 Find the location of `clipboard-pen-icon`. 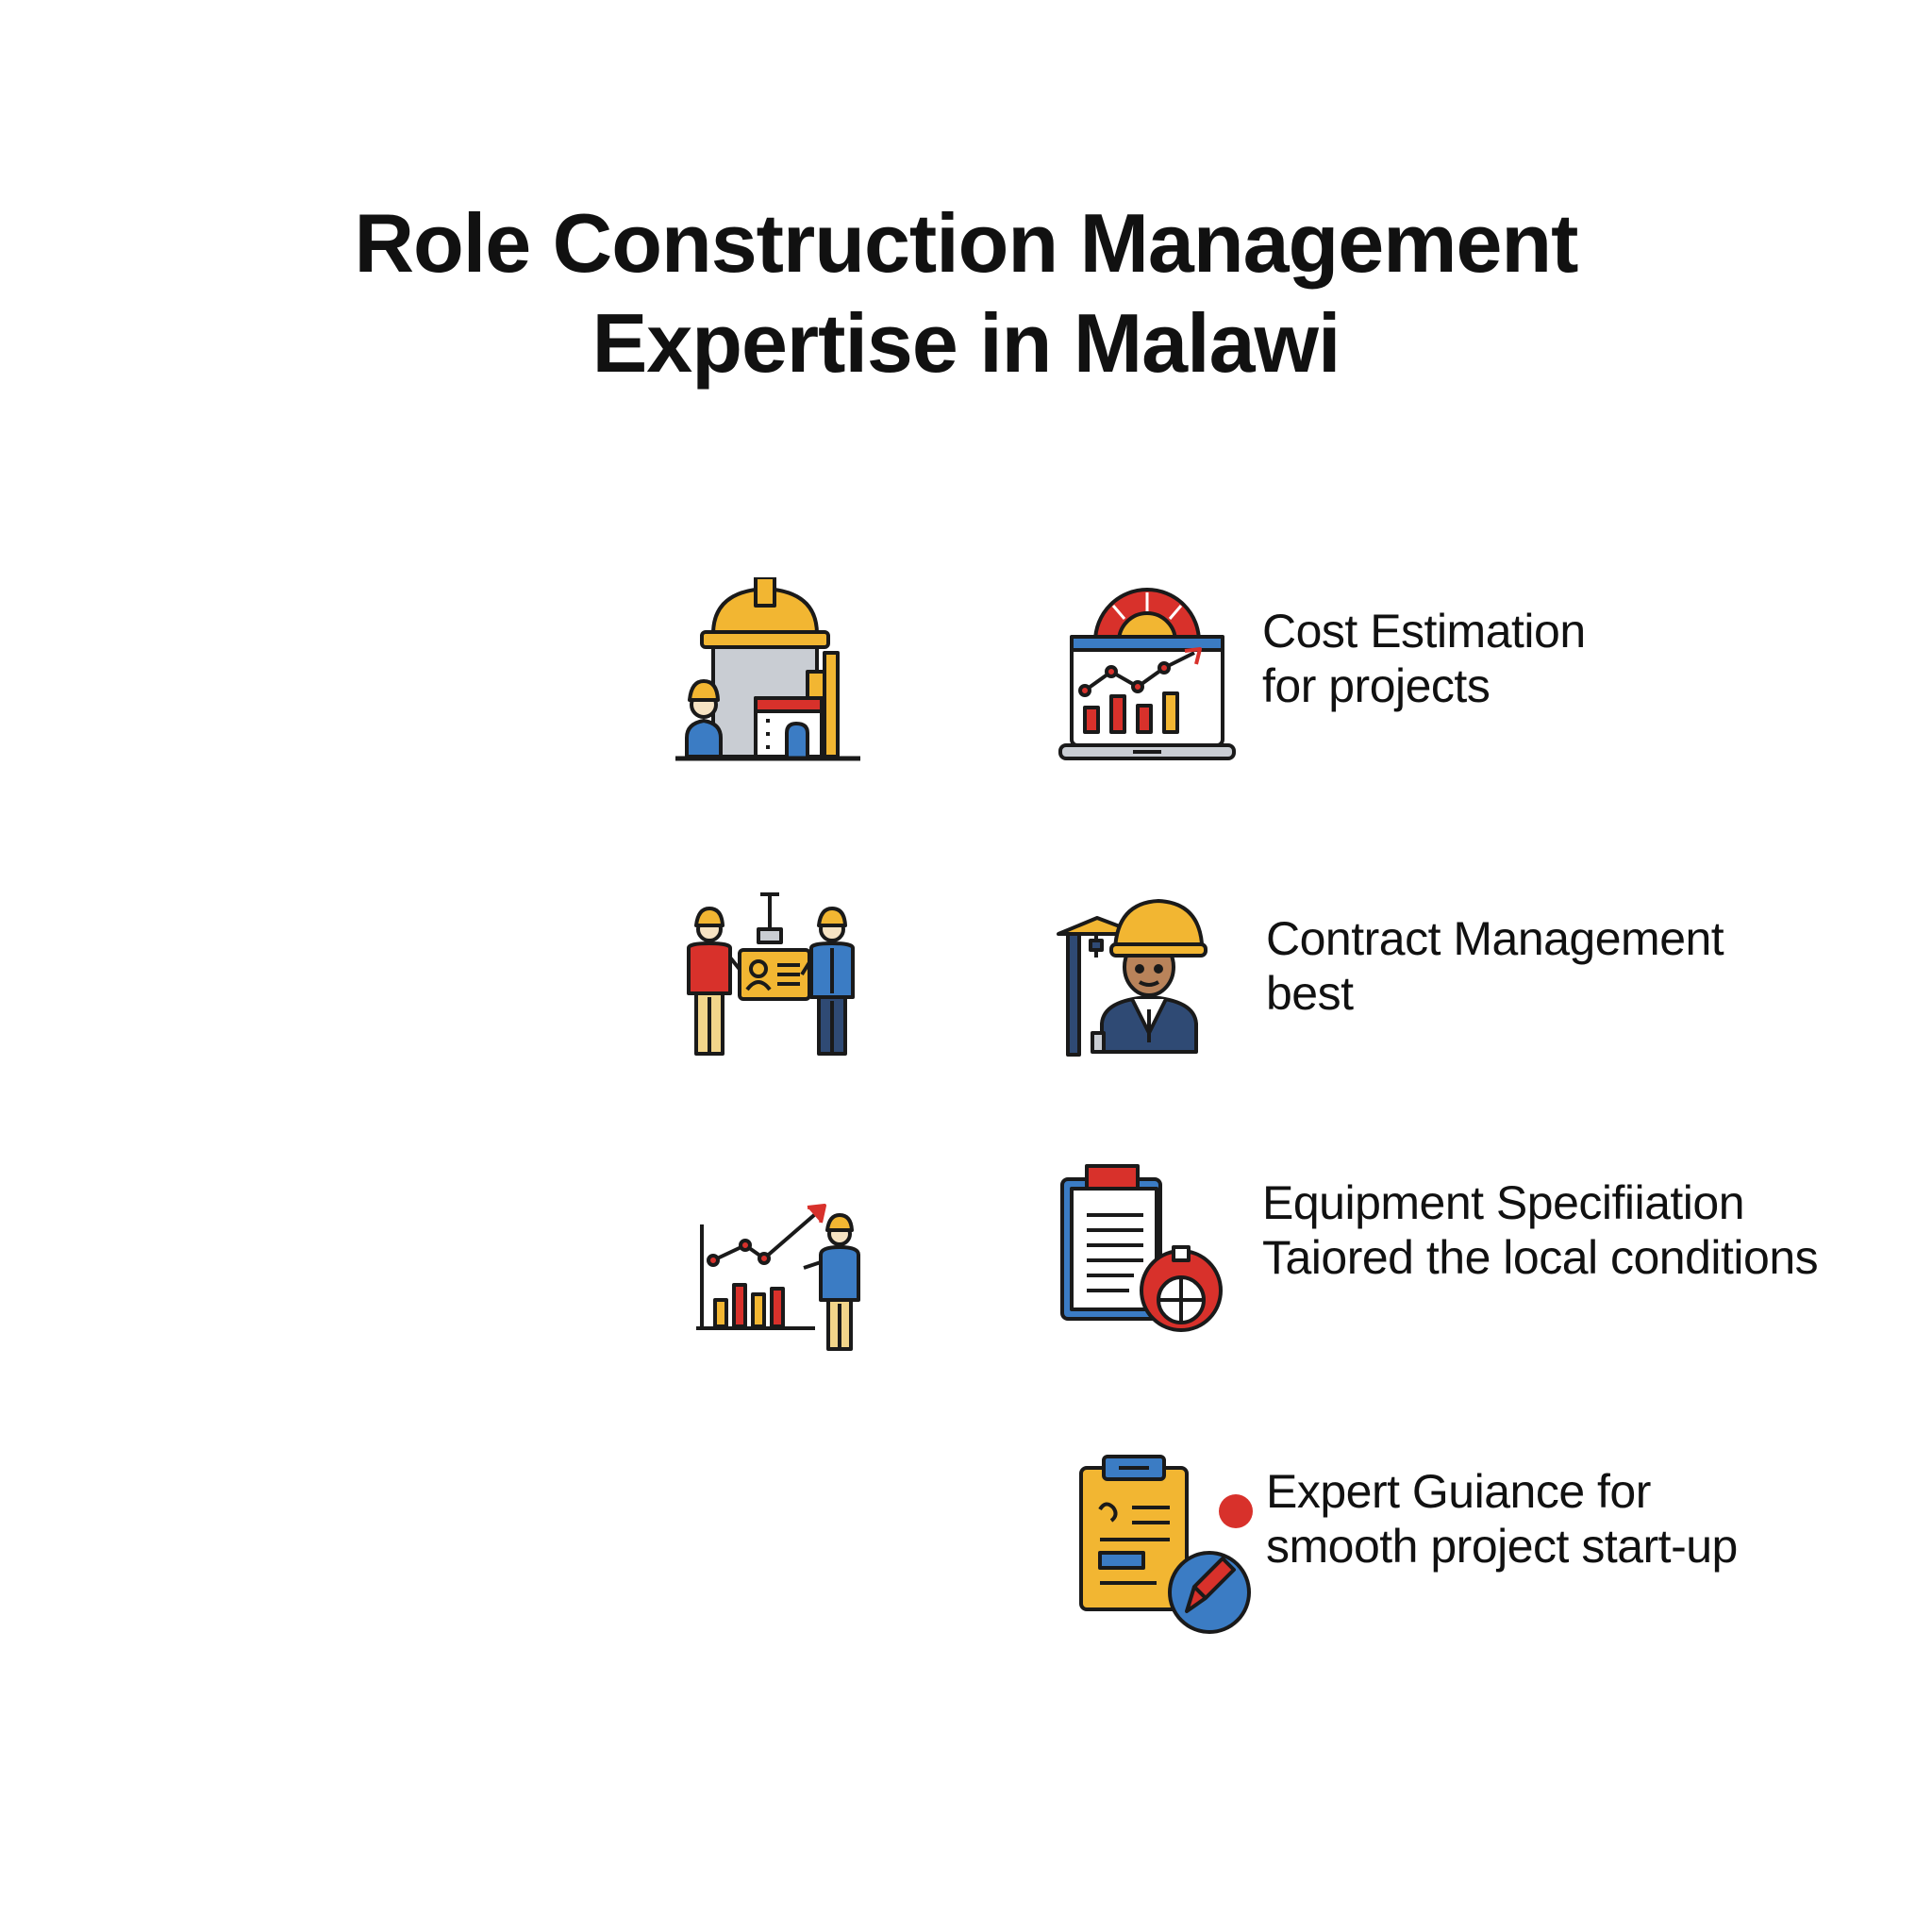

clipboard-pen-icon is located at coordinates (1169, 1547).